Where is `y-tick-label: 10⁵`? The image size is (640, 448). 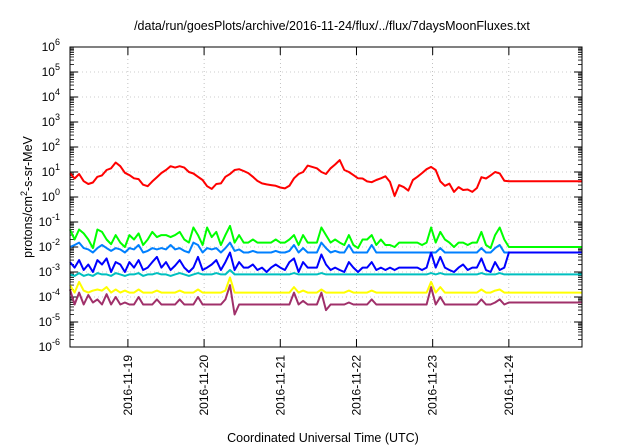 y-tick-label: 10⁵ is located at coordinates (51, 70).